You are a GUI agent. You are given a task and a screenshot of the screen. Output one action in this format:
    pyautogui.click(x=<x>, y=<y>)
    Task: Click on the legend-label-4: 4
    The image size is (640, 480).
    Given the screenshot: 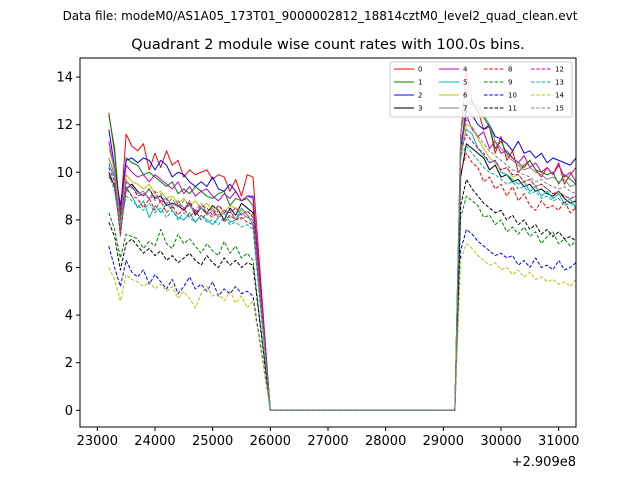 What is the action you would take?
    pyautogui.click(x=465, y=70)
    